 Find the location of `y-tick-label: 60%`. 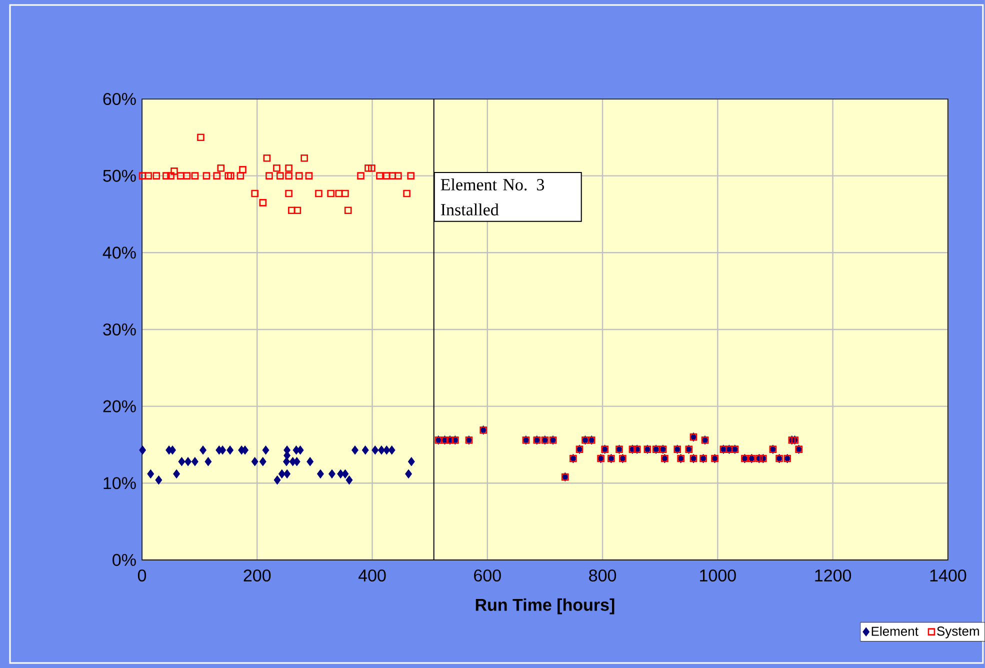

y-tick-label: 60% is located at coordinates (119, 99).